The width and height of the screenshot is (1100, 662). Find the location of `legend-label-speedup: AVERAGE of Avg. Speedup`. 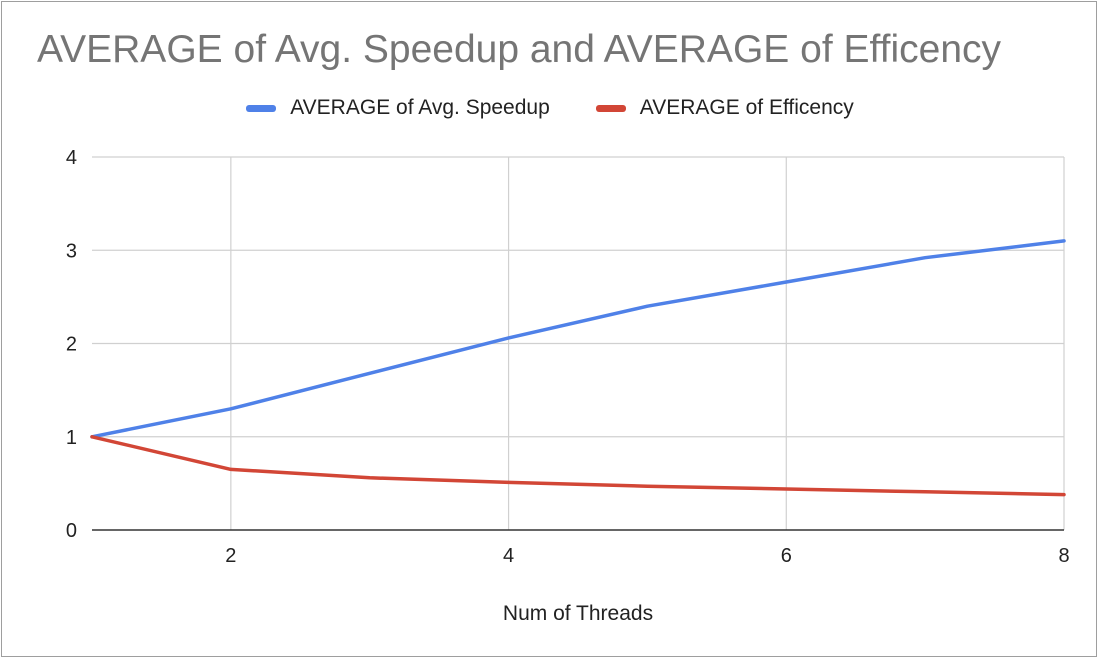

legend-label-speedup: AVERAGE of Avg. Speedup is located at coordinates (420, 107).